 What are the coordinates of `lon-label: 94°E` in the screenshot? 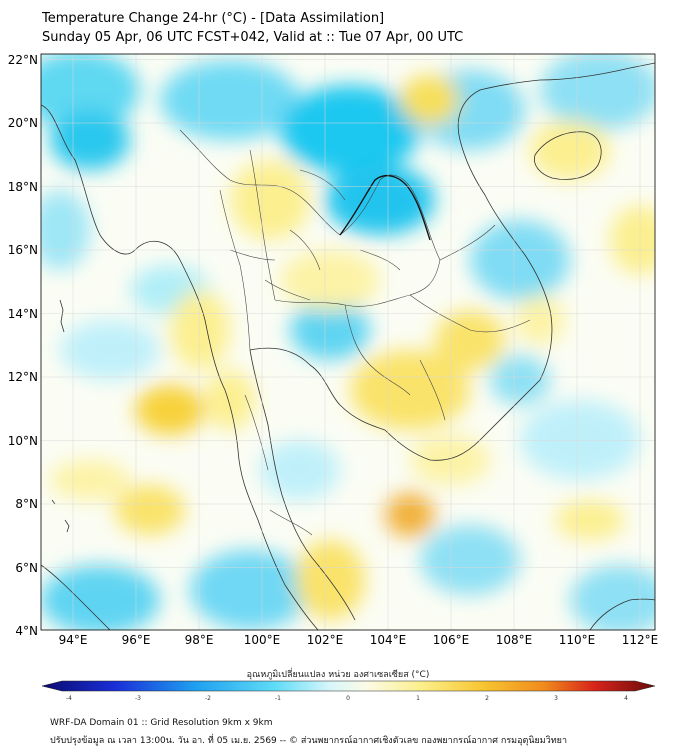 It's located at (73, 640).